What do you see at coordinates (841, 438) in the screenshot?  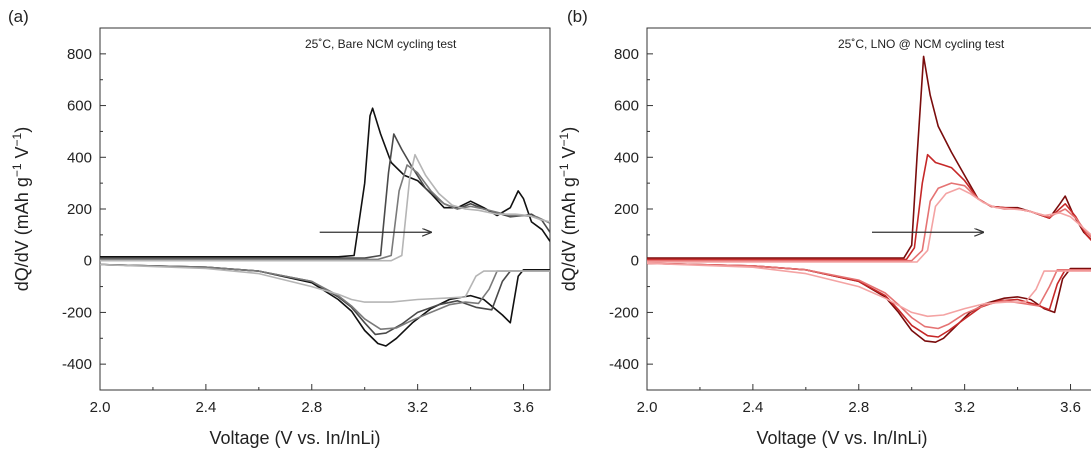 I see `x-axis-title-b: Voltage (V vs. In/InLi)` at bounding box center [841, 438].